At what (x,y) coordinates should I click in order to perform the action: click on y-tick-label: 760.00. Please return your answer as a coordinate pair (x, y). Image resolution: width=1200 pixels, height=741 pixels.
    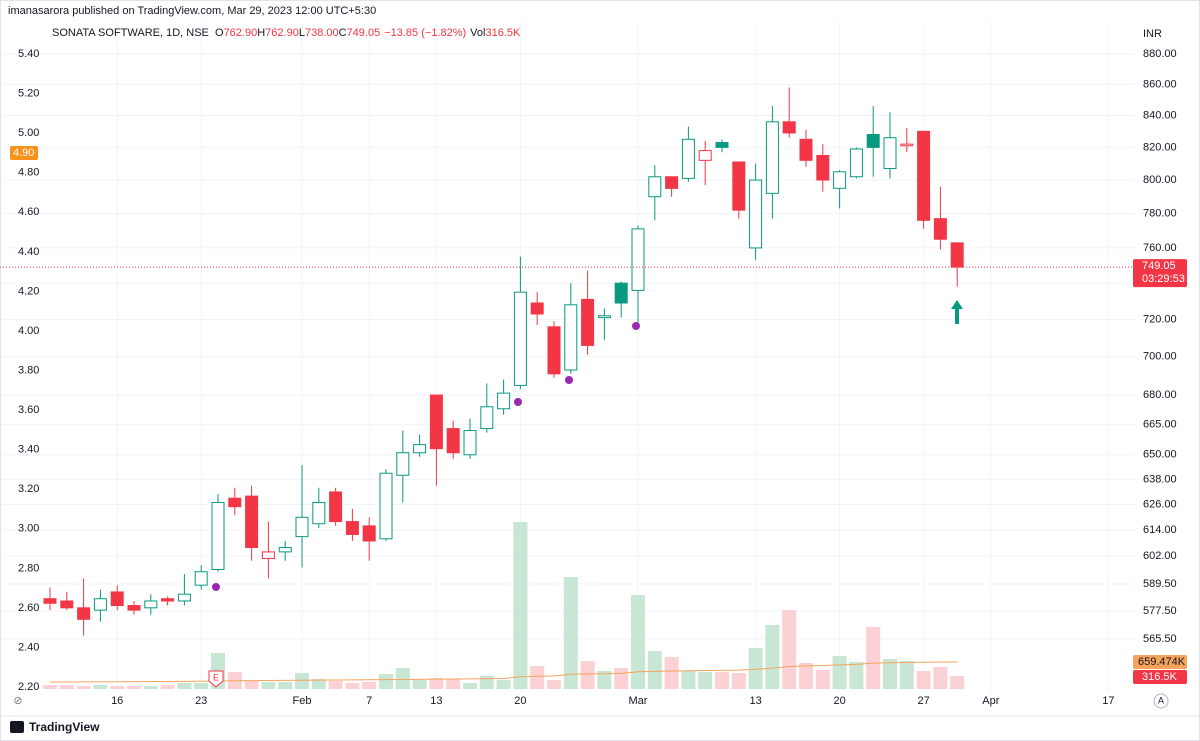
    Looking at the image, I should click on (1160, 248).